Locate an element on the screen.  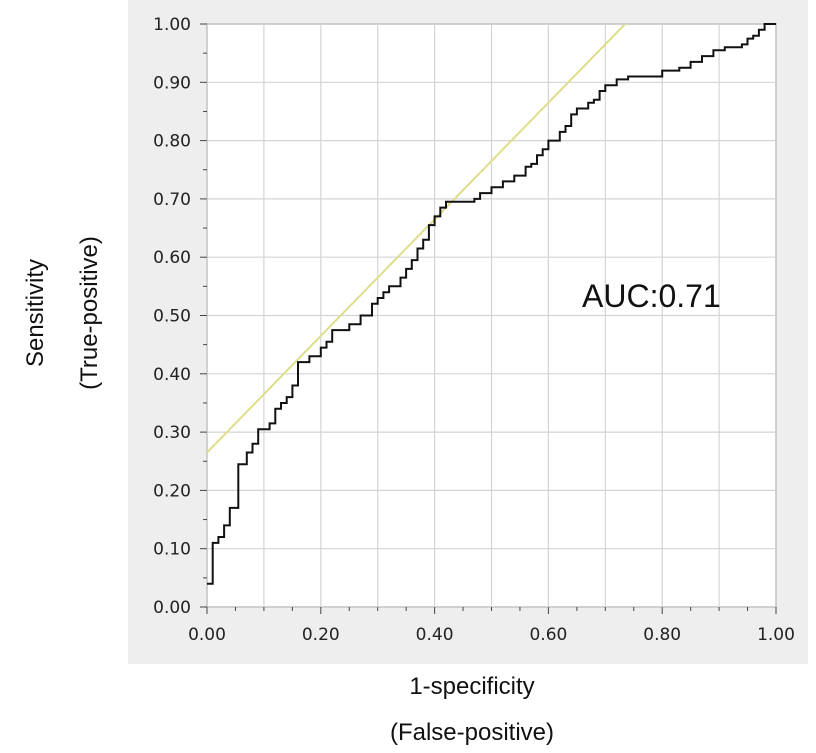
x-axis-title-line2: (False-positive) is located at coordinates (472, 732).